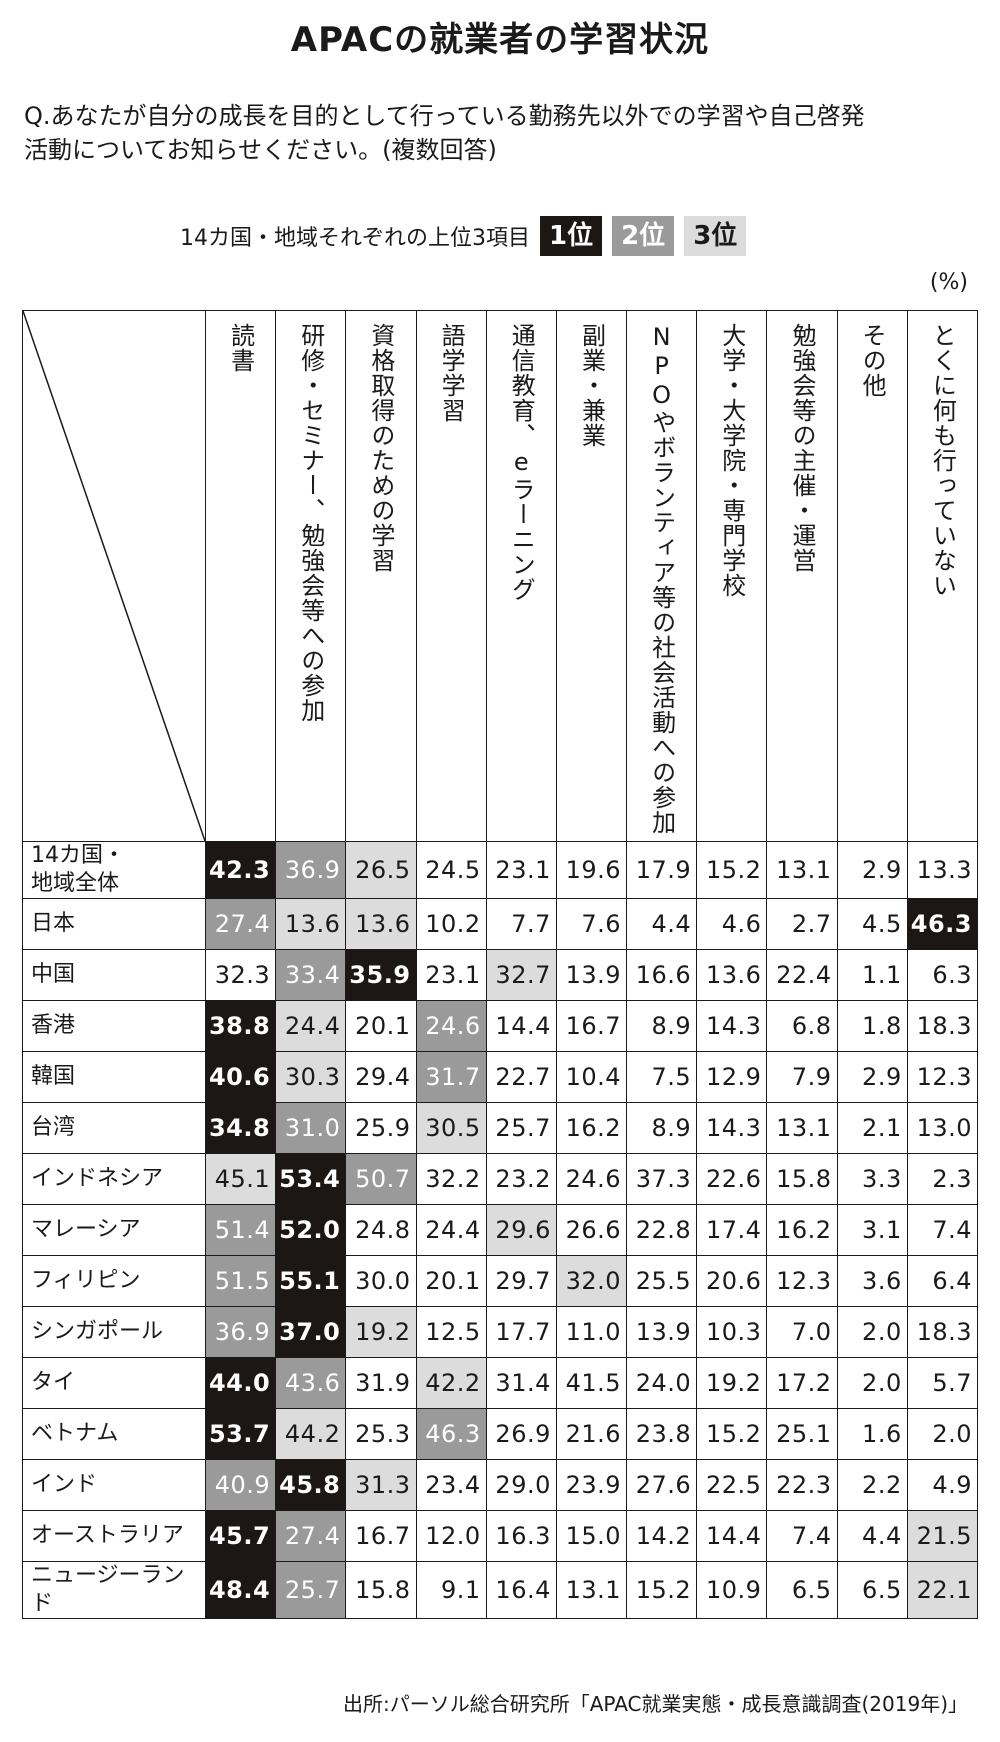 Image resolution: width=1000 pixels, height=1742 pixels. Describe the element at coordinates (240, 924) in the screenshot. I see `table-cell: 27.4` at that location.